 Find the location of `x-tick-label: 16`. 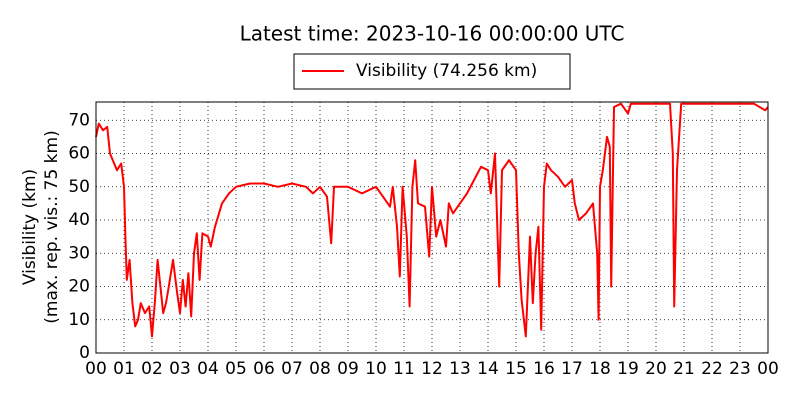

x-tick-label: 16 is located at coordinates (544, 369).